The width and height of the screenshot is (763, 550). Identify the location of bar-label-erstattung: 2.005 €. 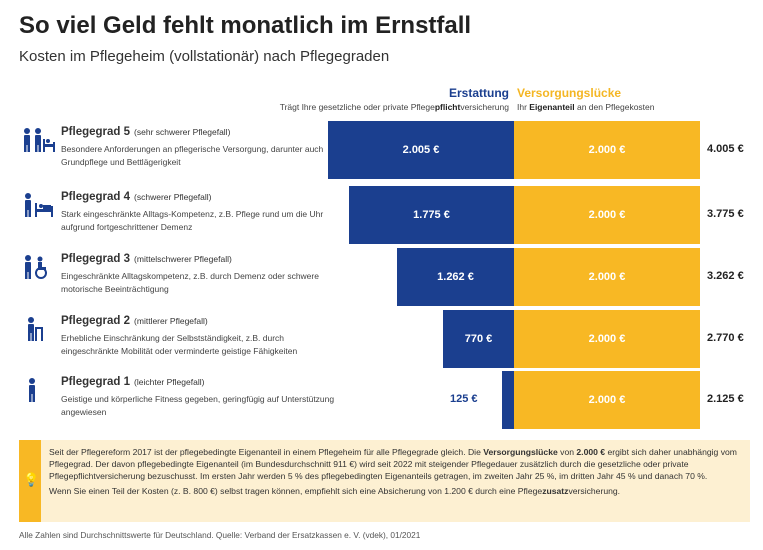
(421, 150).